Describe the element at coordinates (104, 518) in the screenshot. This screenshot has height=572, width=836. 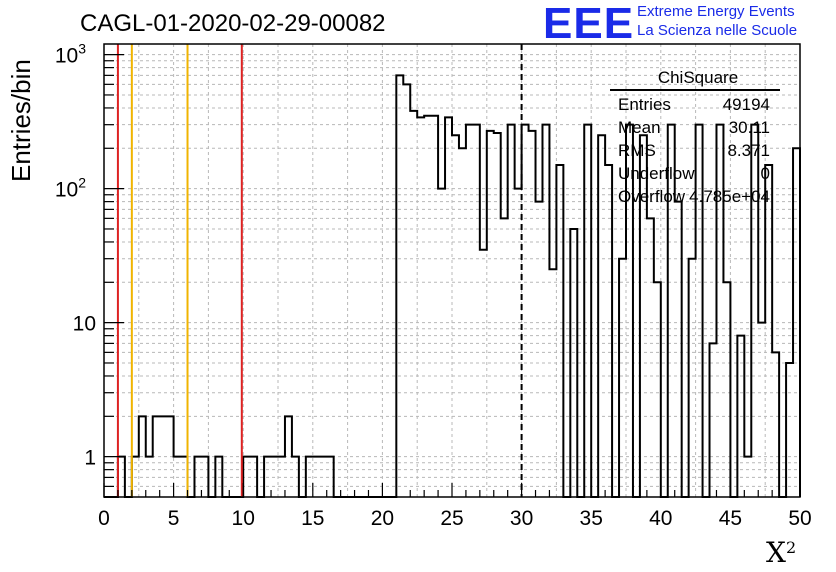
I see `x-tick-label: 0` at that location.